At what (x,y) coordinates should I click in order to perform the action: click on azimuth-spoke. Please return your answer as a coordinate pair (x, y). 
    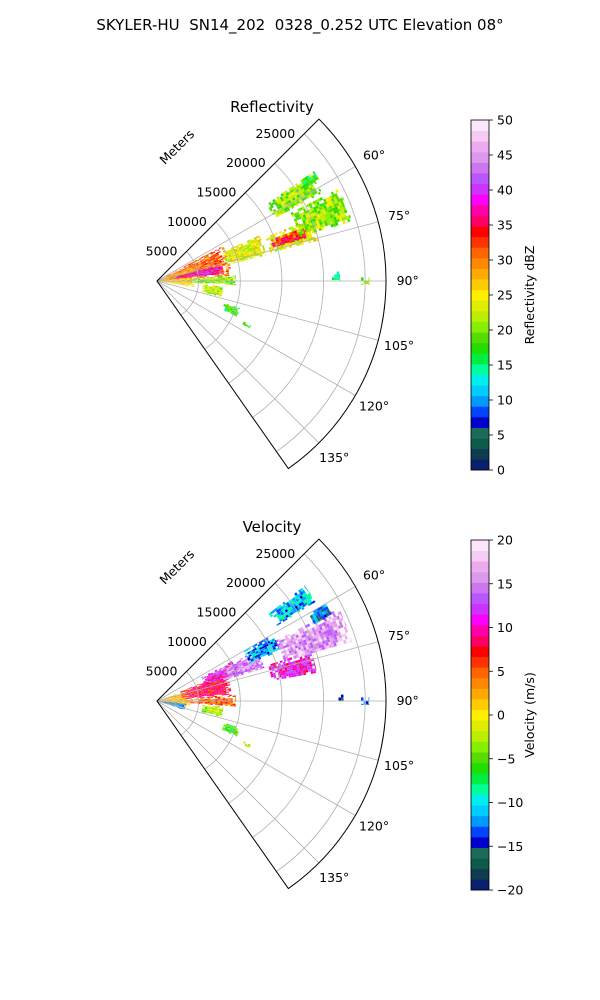
    Looking at the image, I should click on (267, 310).